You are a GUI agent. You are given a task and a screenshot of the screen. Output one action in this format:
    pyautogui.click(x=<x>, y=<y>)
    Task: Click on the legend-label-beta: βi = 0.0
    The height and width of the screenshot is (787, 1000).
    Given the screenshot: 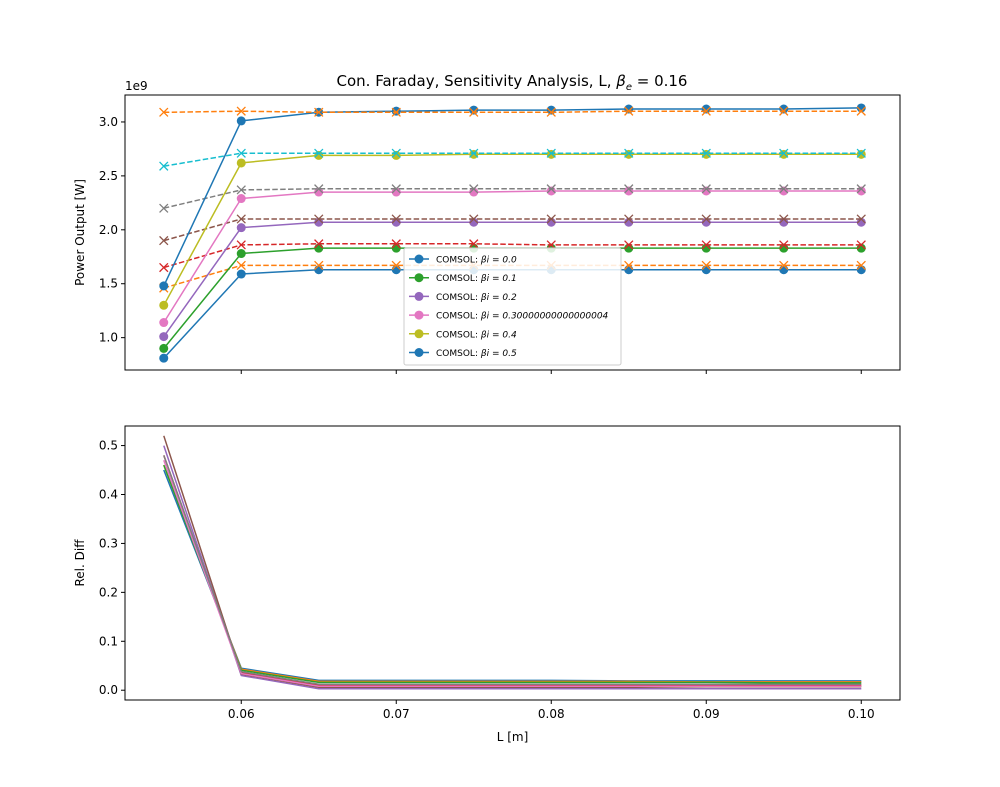 What is the action you would take?
    pyautogui.click(x=498, y=261)
    